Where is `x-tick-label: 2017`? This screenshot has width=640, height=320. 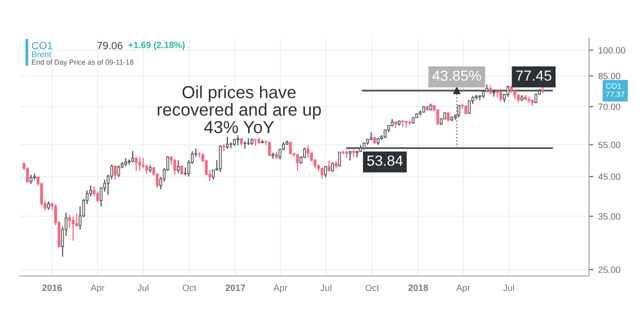 x-tick-label: 2017 is located at coordinates (236, 287).